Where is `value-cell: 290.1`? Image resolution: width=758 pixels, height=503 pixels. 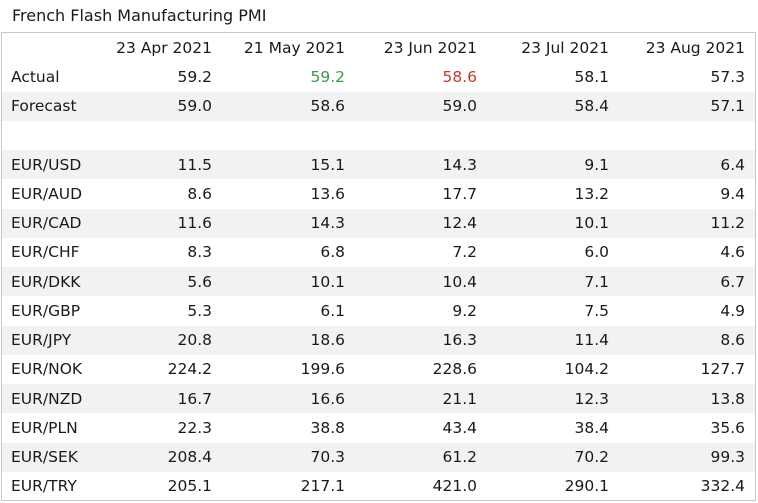
value-cell: 290.1 is located at coordinates (586, 486).